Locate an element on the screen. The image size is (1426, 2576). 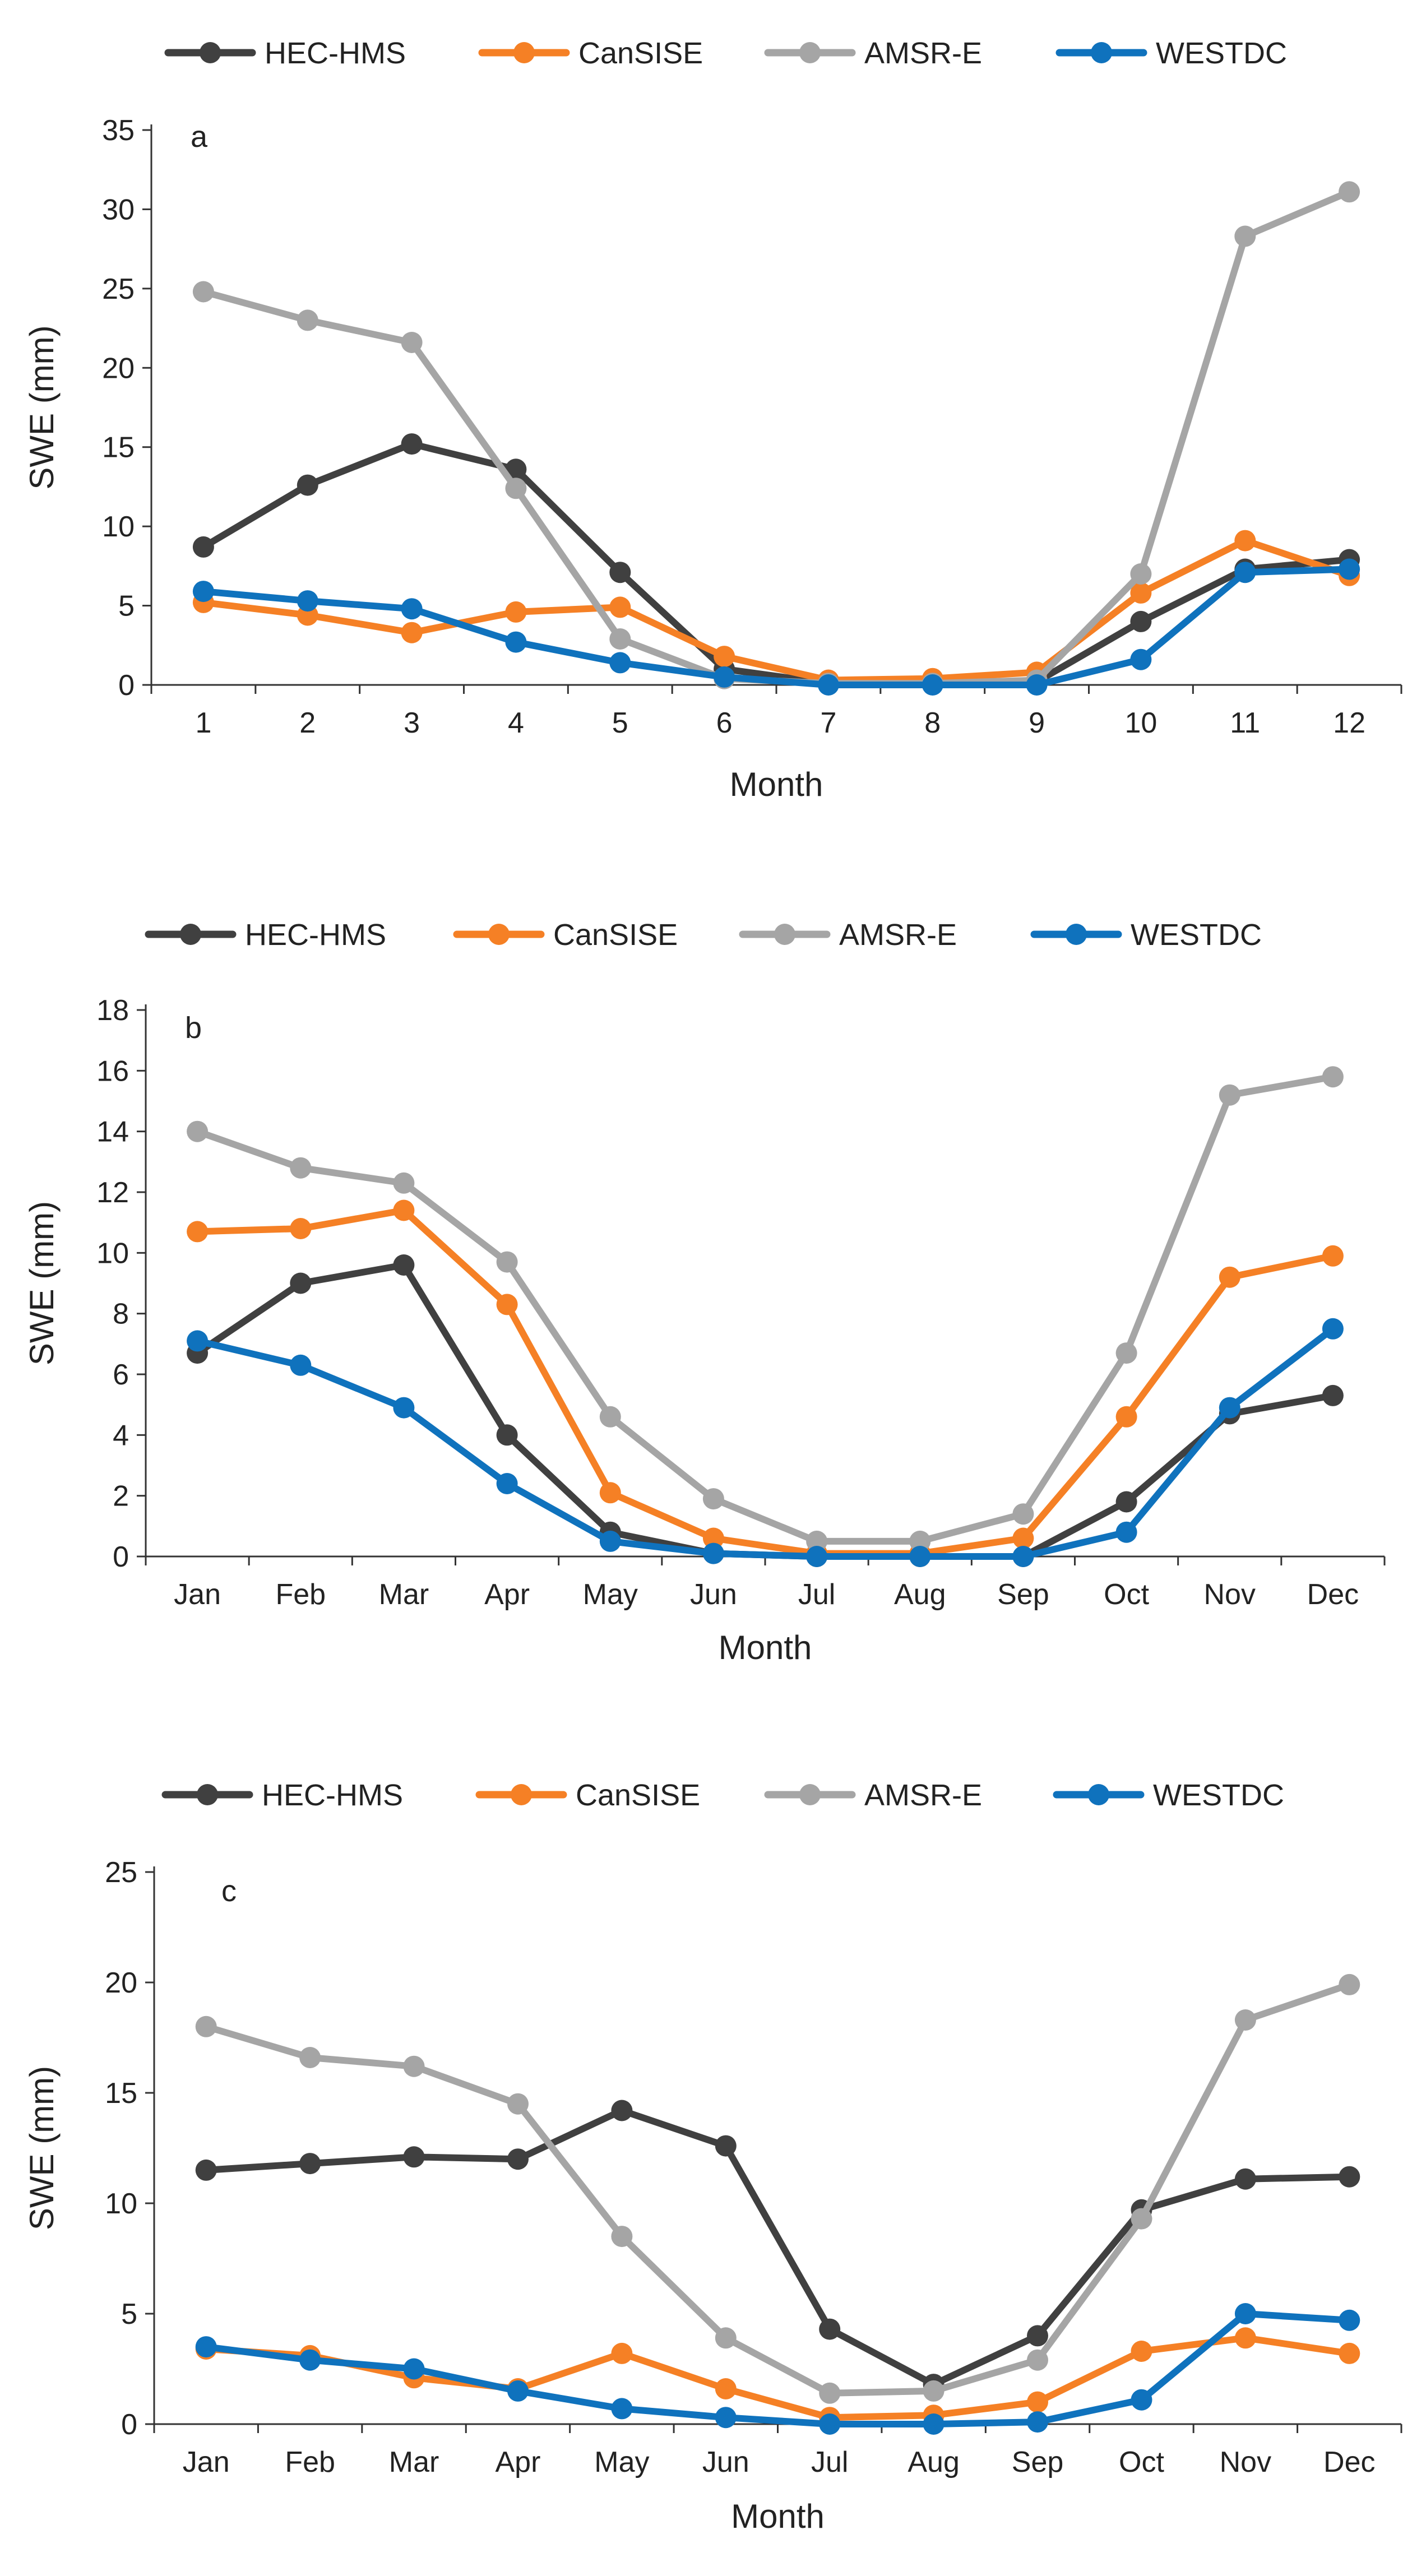
legend-label: WESTDC is located at coordinates (1218, 1795).